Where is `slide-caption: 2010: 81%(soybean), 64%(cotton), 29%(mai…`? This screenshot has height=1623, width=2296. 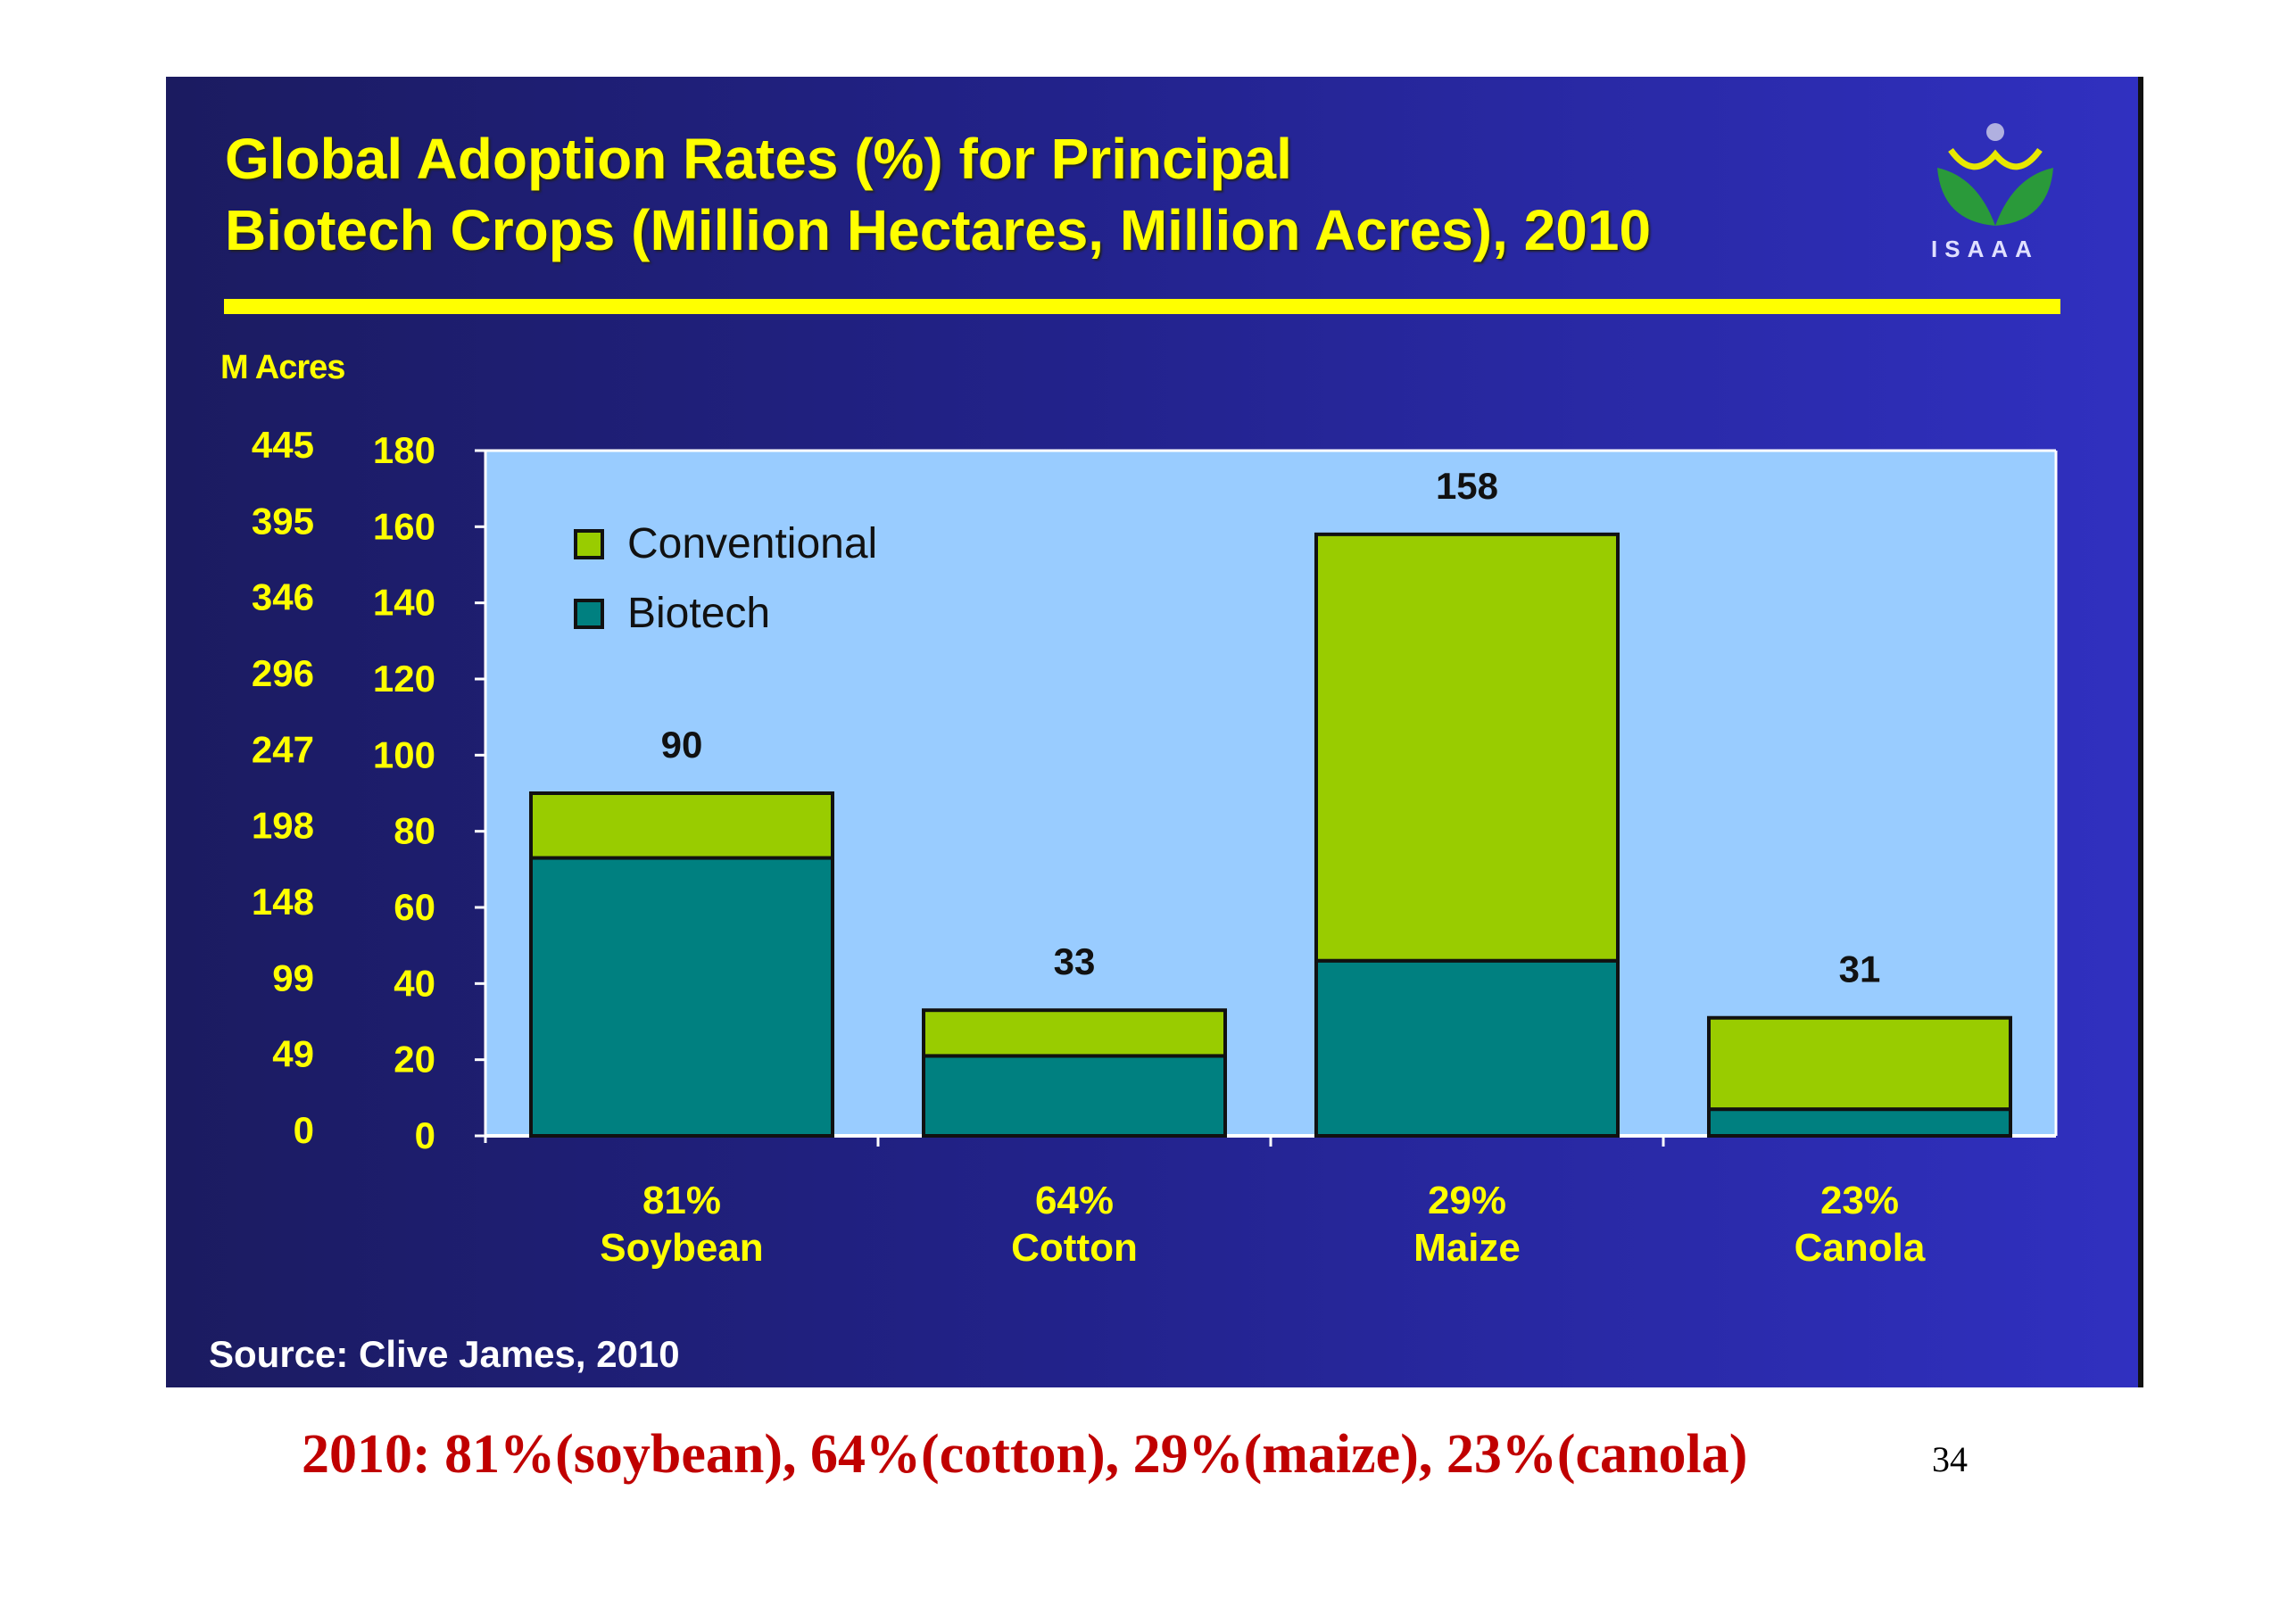
slide-caption: 2010: 81%(soybean), 64%(cotton), 29%(mai… is located at coordinates (1025, 1454).